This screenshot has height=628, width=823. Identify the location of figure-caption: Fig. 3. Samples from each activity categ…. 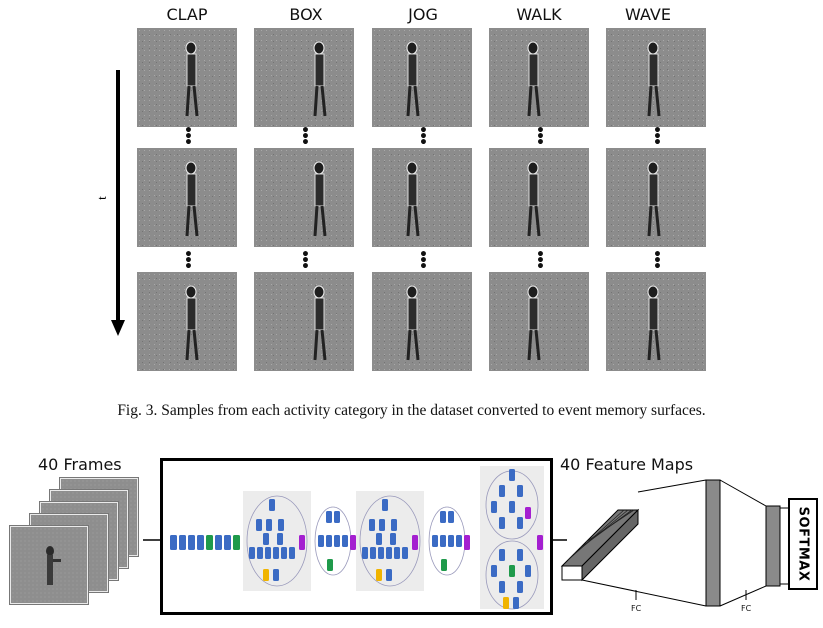
(411, 410).